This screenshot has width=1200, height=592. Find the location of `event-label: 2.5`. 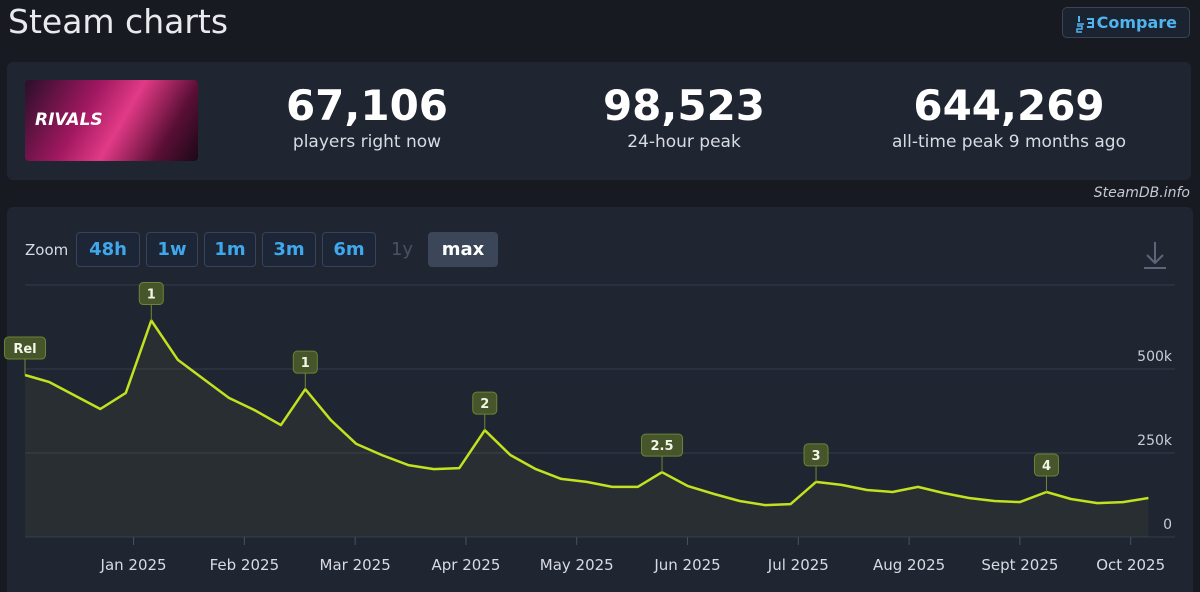

event-label: 2.5 is located at coordinates (662, 446).